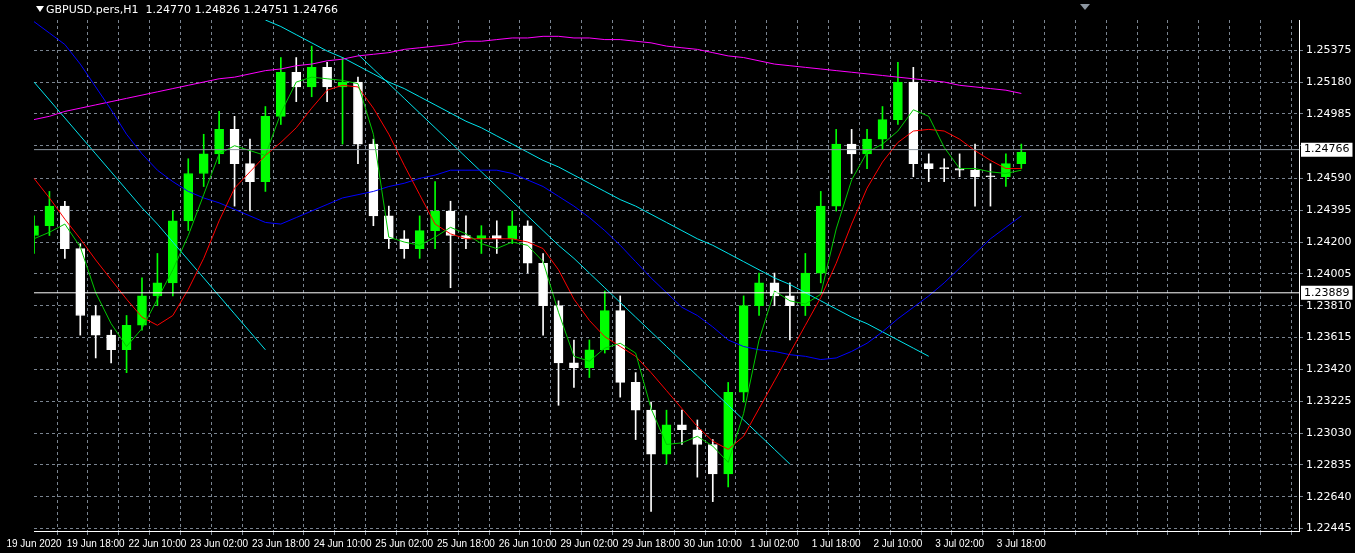 Image resolution: width=1355 pixels, height=553 pixels. What do you see at coordinates (528, 543) in the screenshot?
I see `x-tick-label: 26 Jun 10:00` at bounding box center [528, 543].